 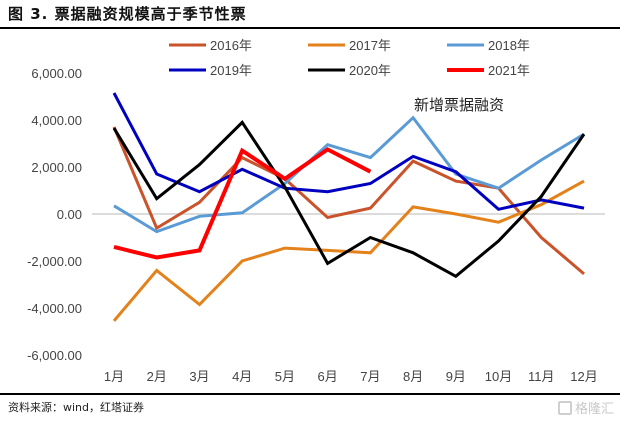 What do you see at coordinates (56, 120) in the screenshot?
I see `y-tick-label: 4,000.00` at bounding box center [56, 120].